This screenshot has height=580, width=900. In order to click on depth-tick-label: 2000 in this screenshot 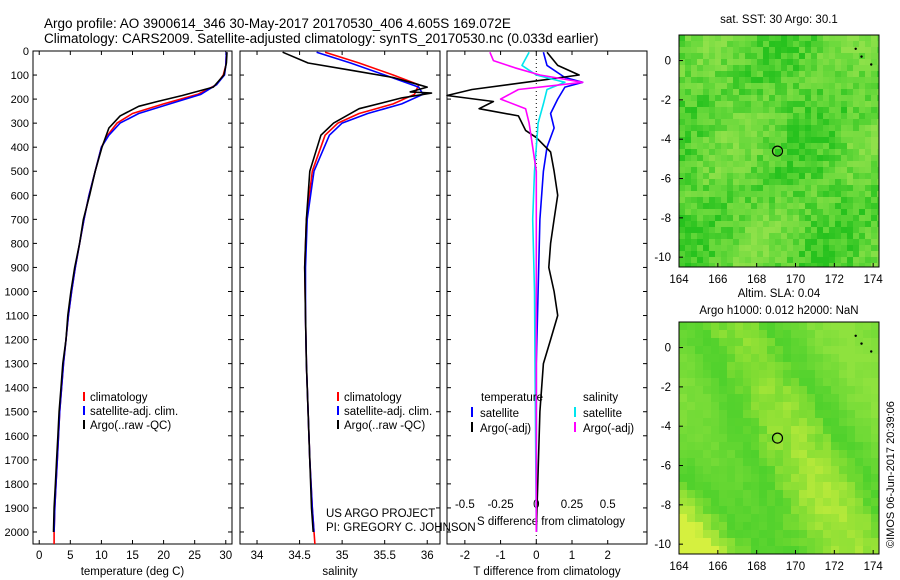, I will do `click(17, 533)`.